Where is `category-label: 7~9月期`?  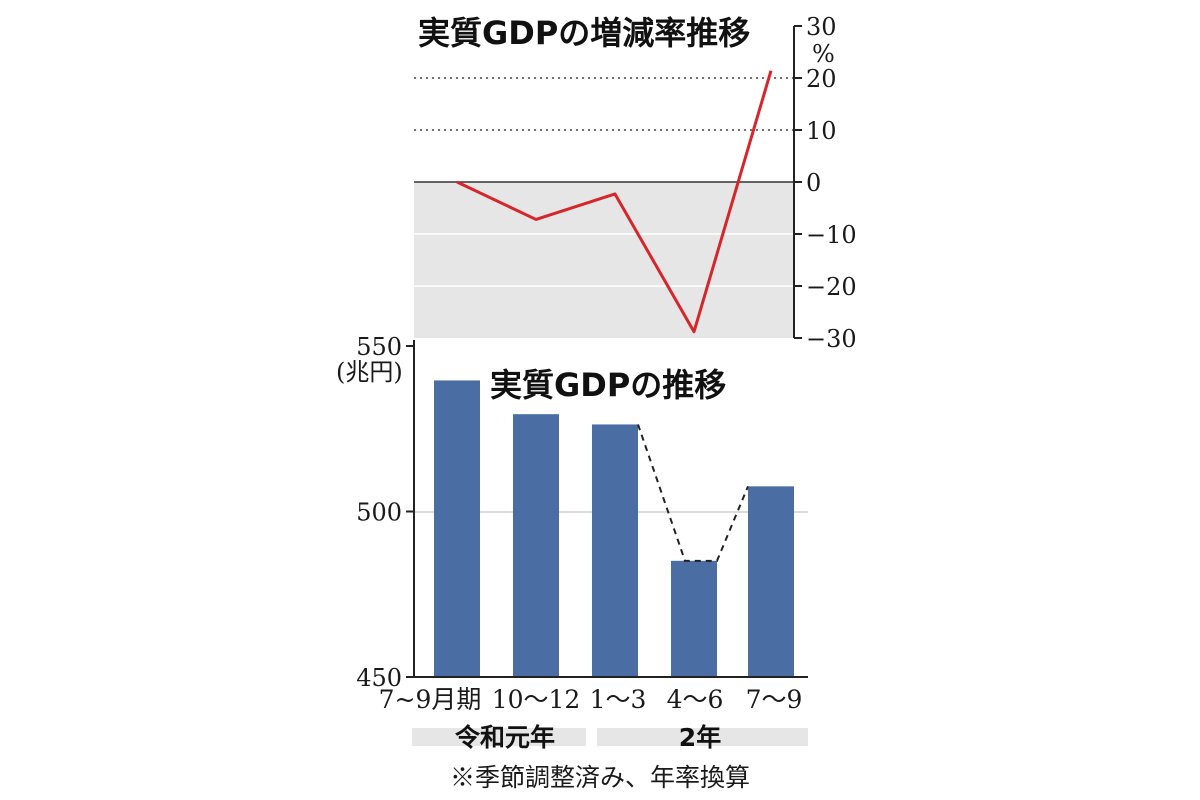
category-label: 7~9月期 is located at coordinates (430, 699).